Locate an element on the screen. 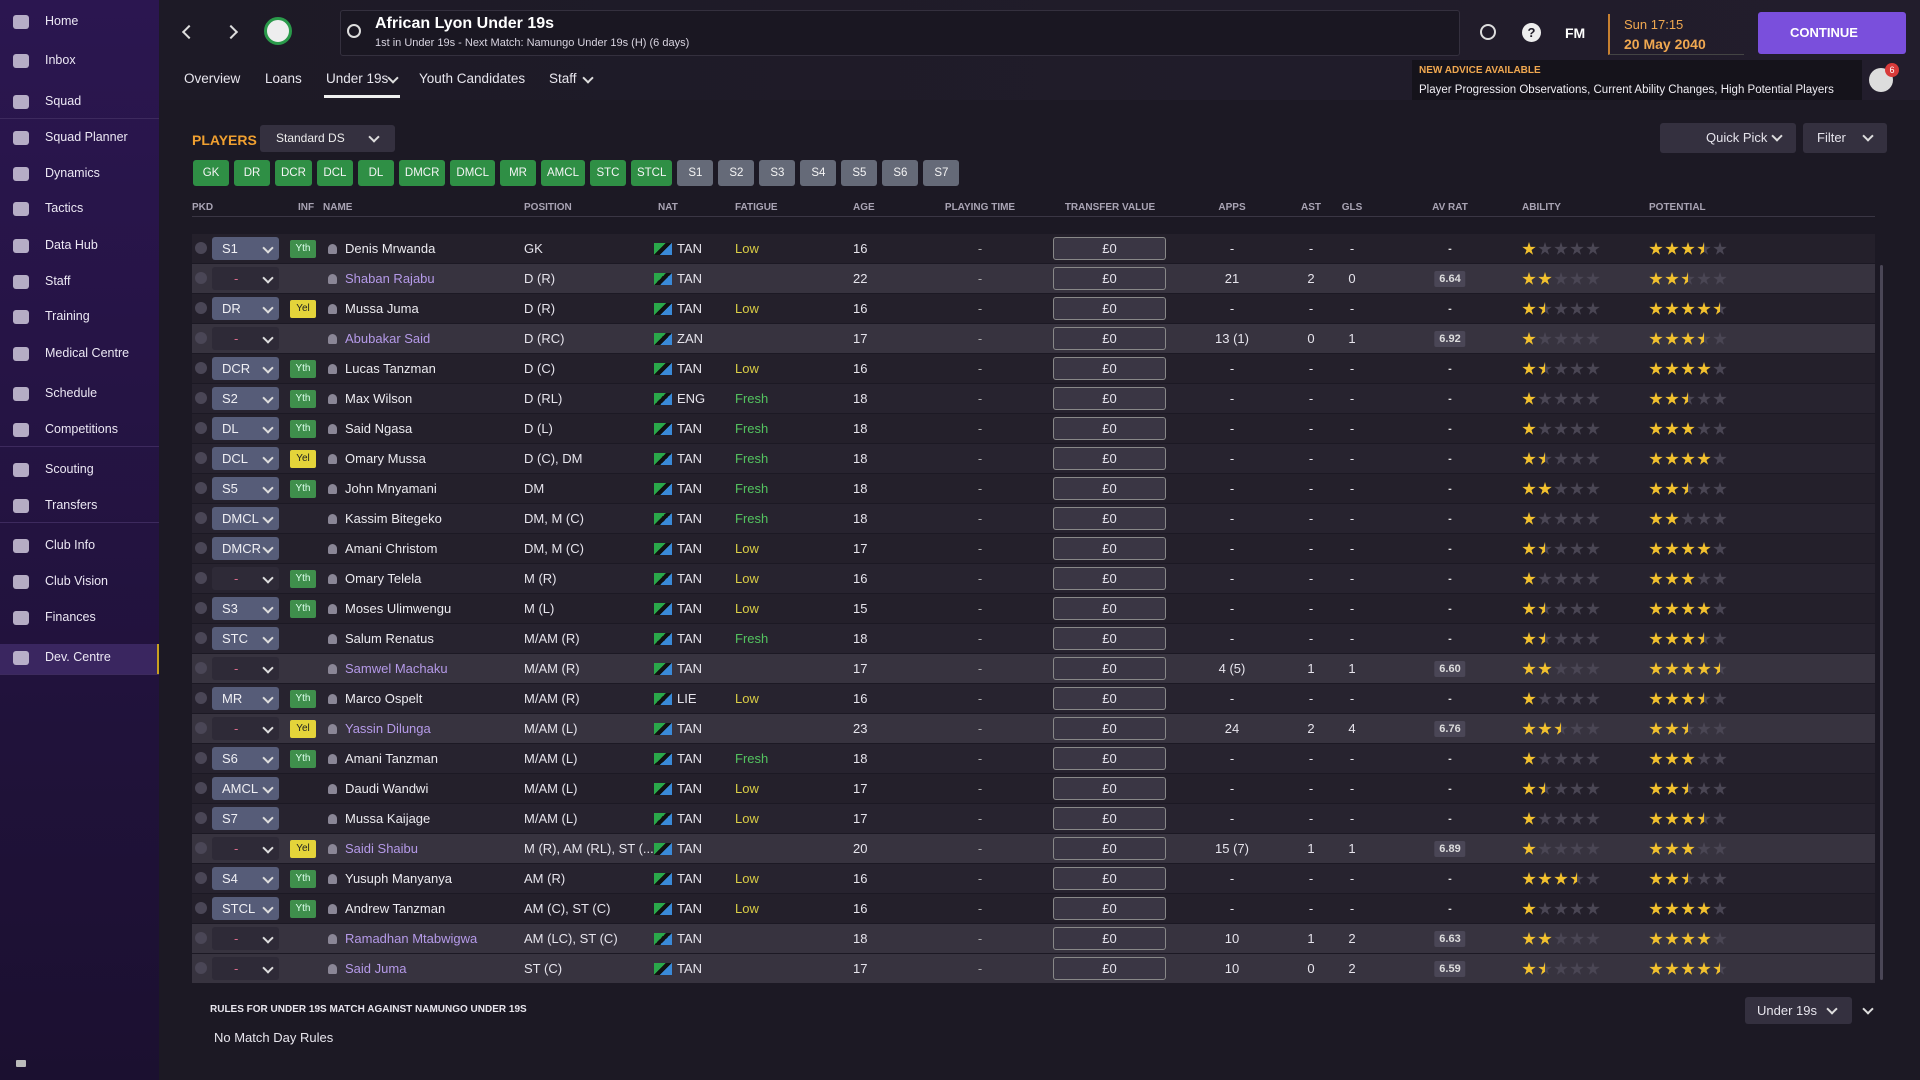 Image resolution: width=1920 pixels, height=1080 pixels. column-header: PLAYING TIME is located at coordinates (980, 207).